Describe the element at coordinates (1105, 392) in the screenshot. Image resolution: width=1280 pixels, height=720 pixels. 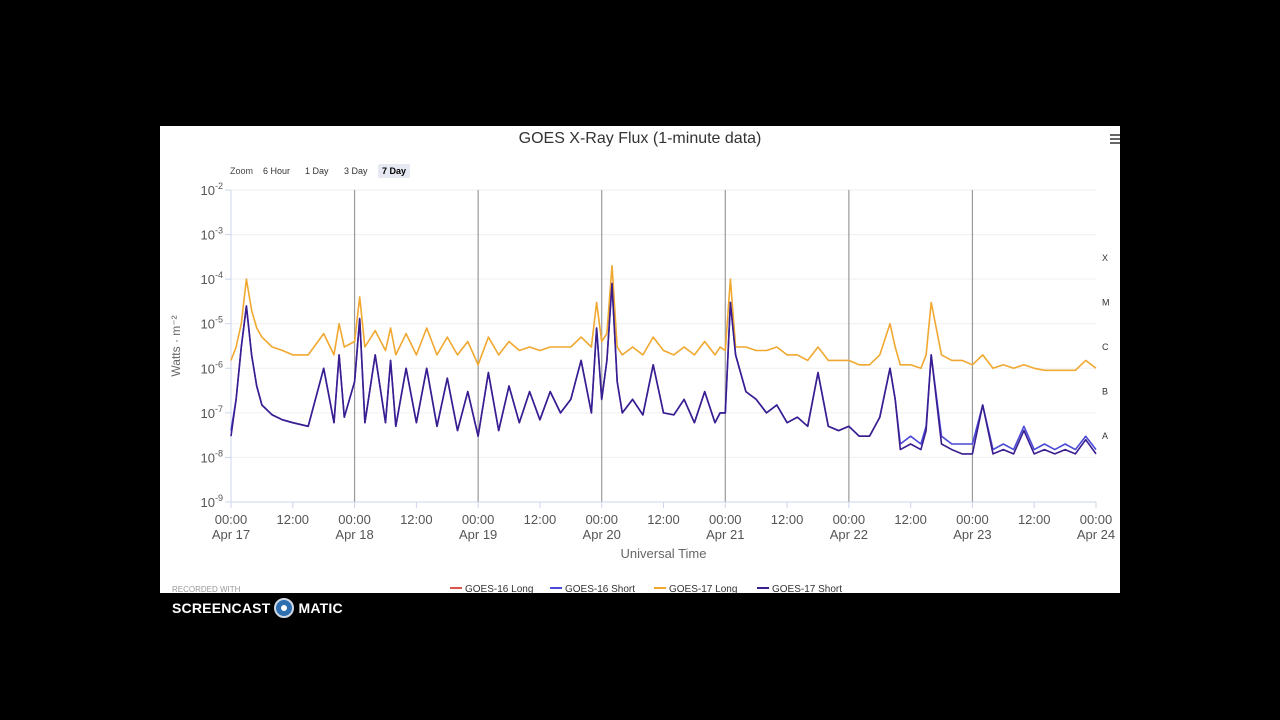
I see `flare-class-label: B` at that location.